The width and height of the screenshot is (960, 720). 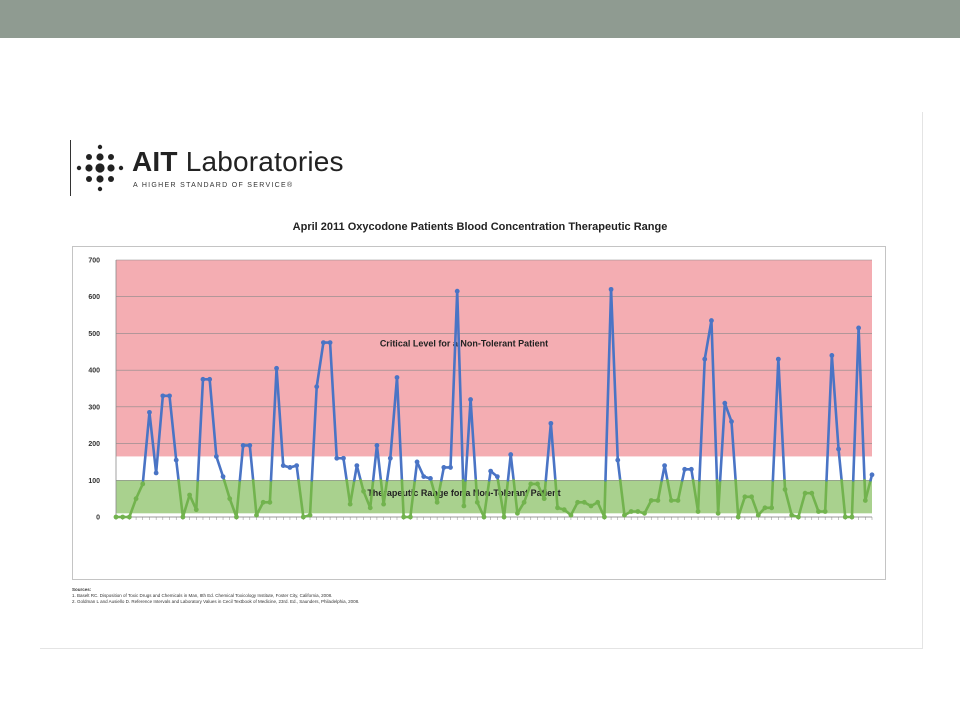 I want to click on line-segment-92a, so click(x=733, y=451).